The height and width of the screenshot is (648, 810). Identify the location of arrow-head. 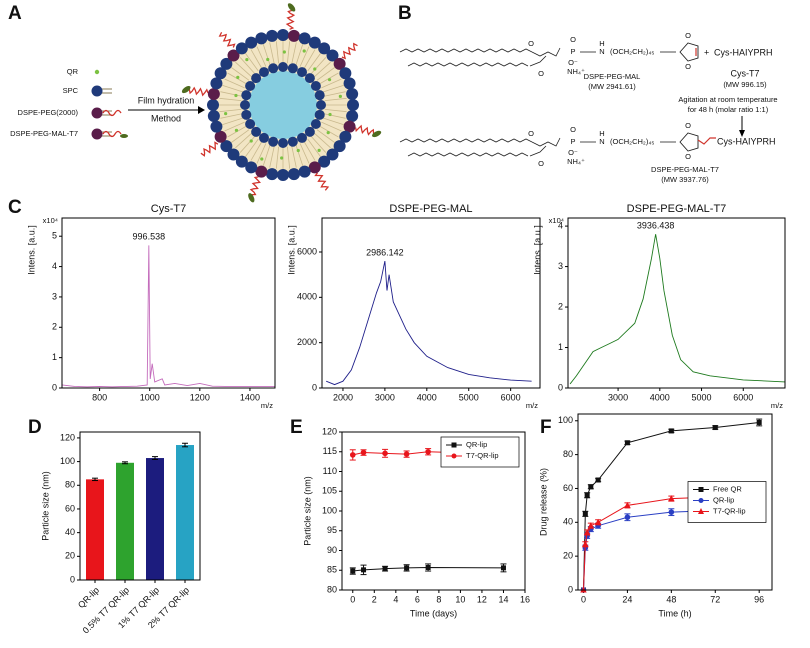
(742, 133).